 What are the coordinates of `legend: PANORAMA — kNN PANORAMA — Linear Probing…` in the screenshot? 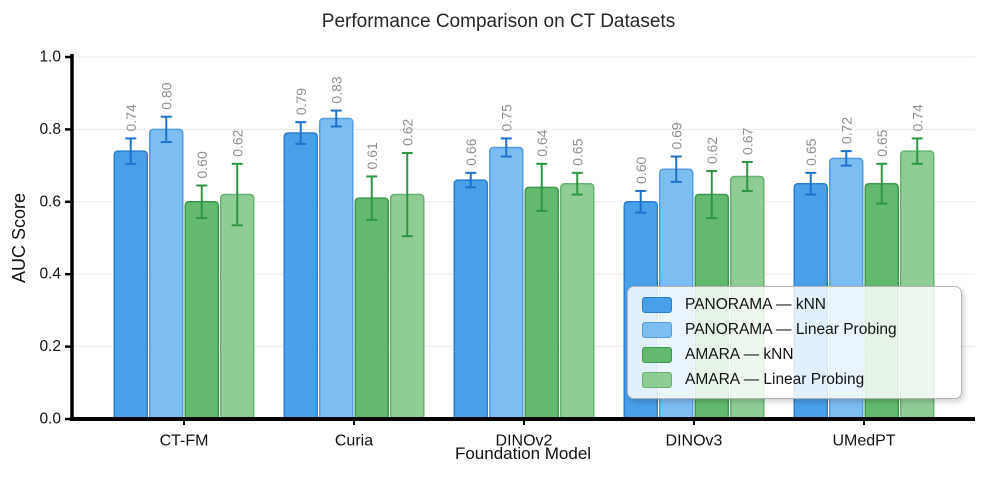 It's located at (794, 342).